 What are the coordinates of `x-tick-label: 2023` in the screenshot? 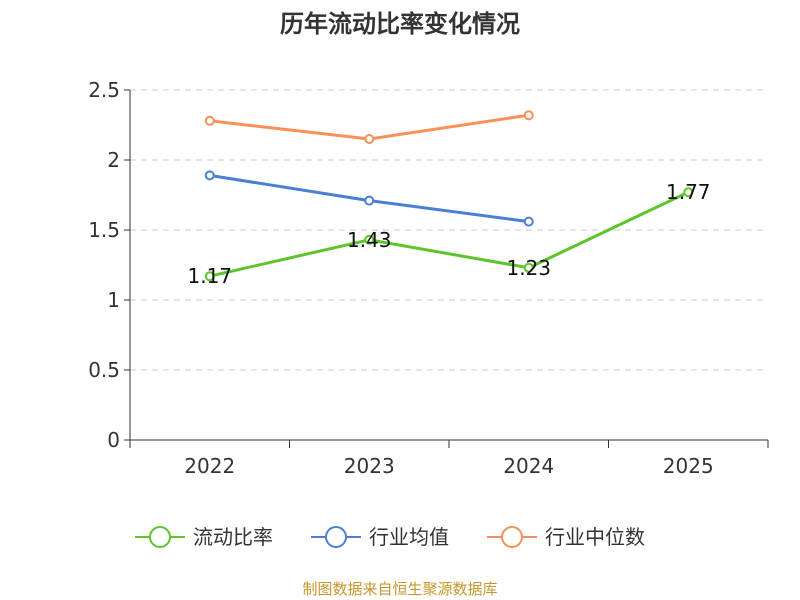 It's located at (369, 466).